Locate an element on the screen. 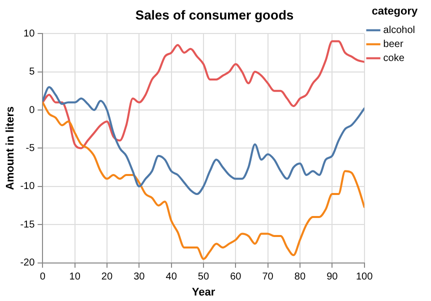 The image size is (431, 301). y-tick-label: 0 is located at coordinates (32, 110).